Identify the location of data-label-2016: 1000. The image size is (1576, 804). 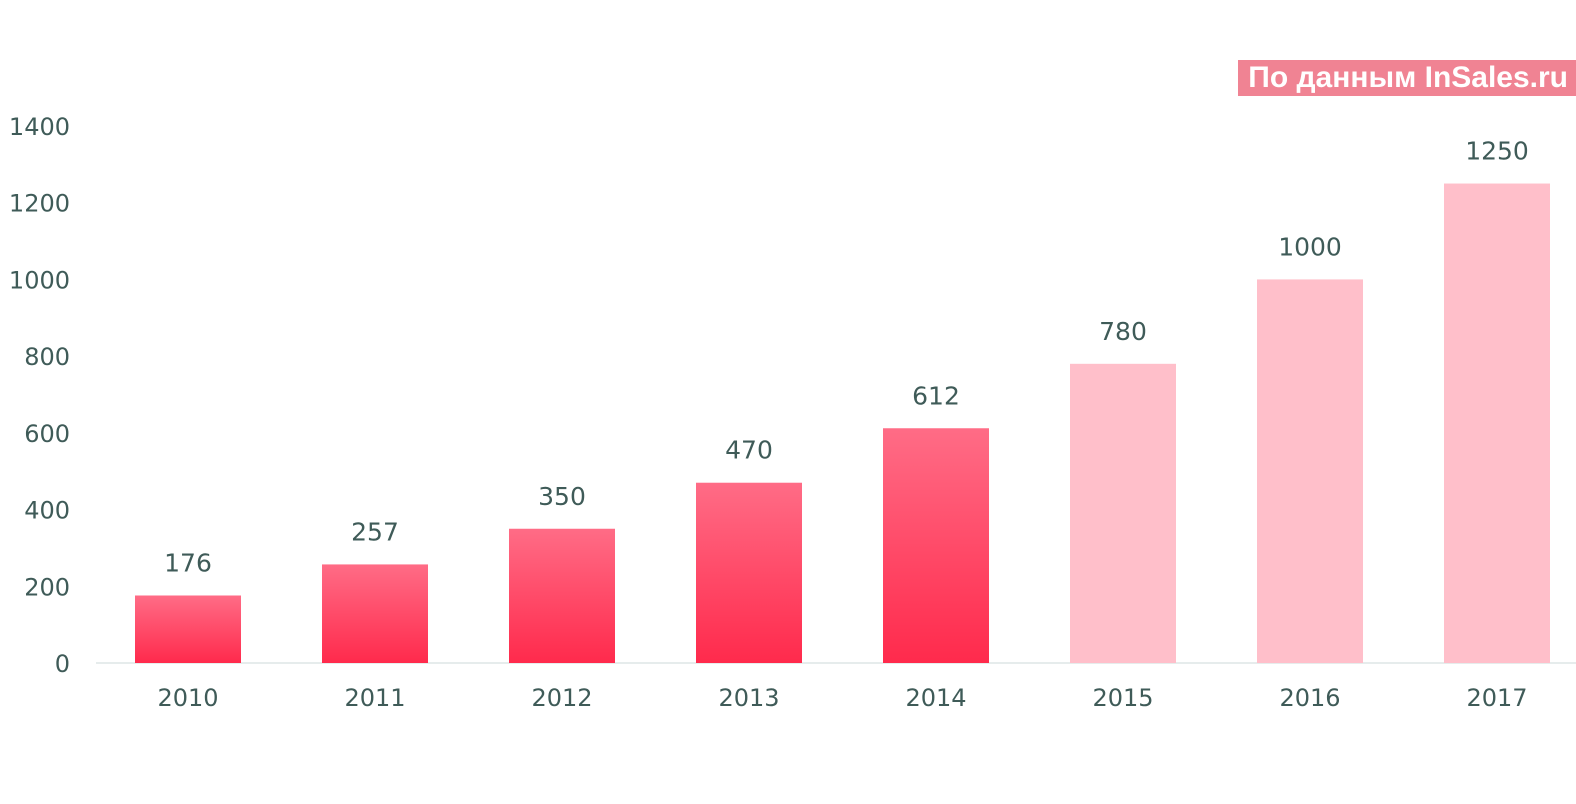
(1310, 246).